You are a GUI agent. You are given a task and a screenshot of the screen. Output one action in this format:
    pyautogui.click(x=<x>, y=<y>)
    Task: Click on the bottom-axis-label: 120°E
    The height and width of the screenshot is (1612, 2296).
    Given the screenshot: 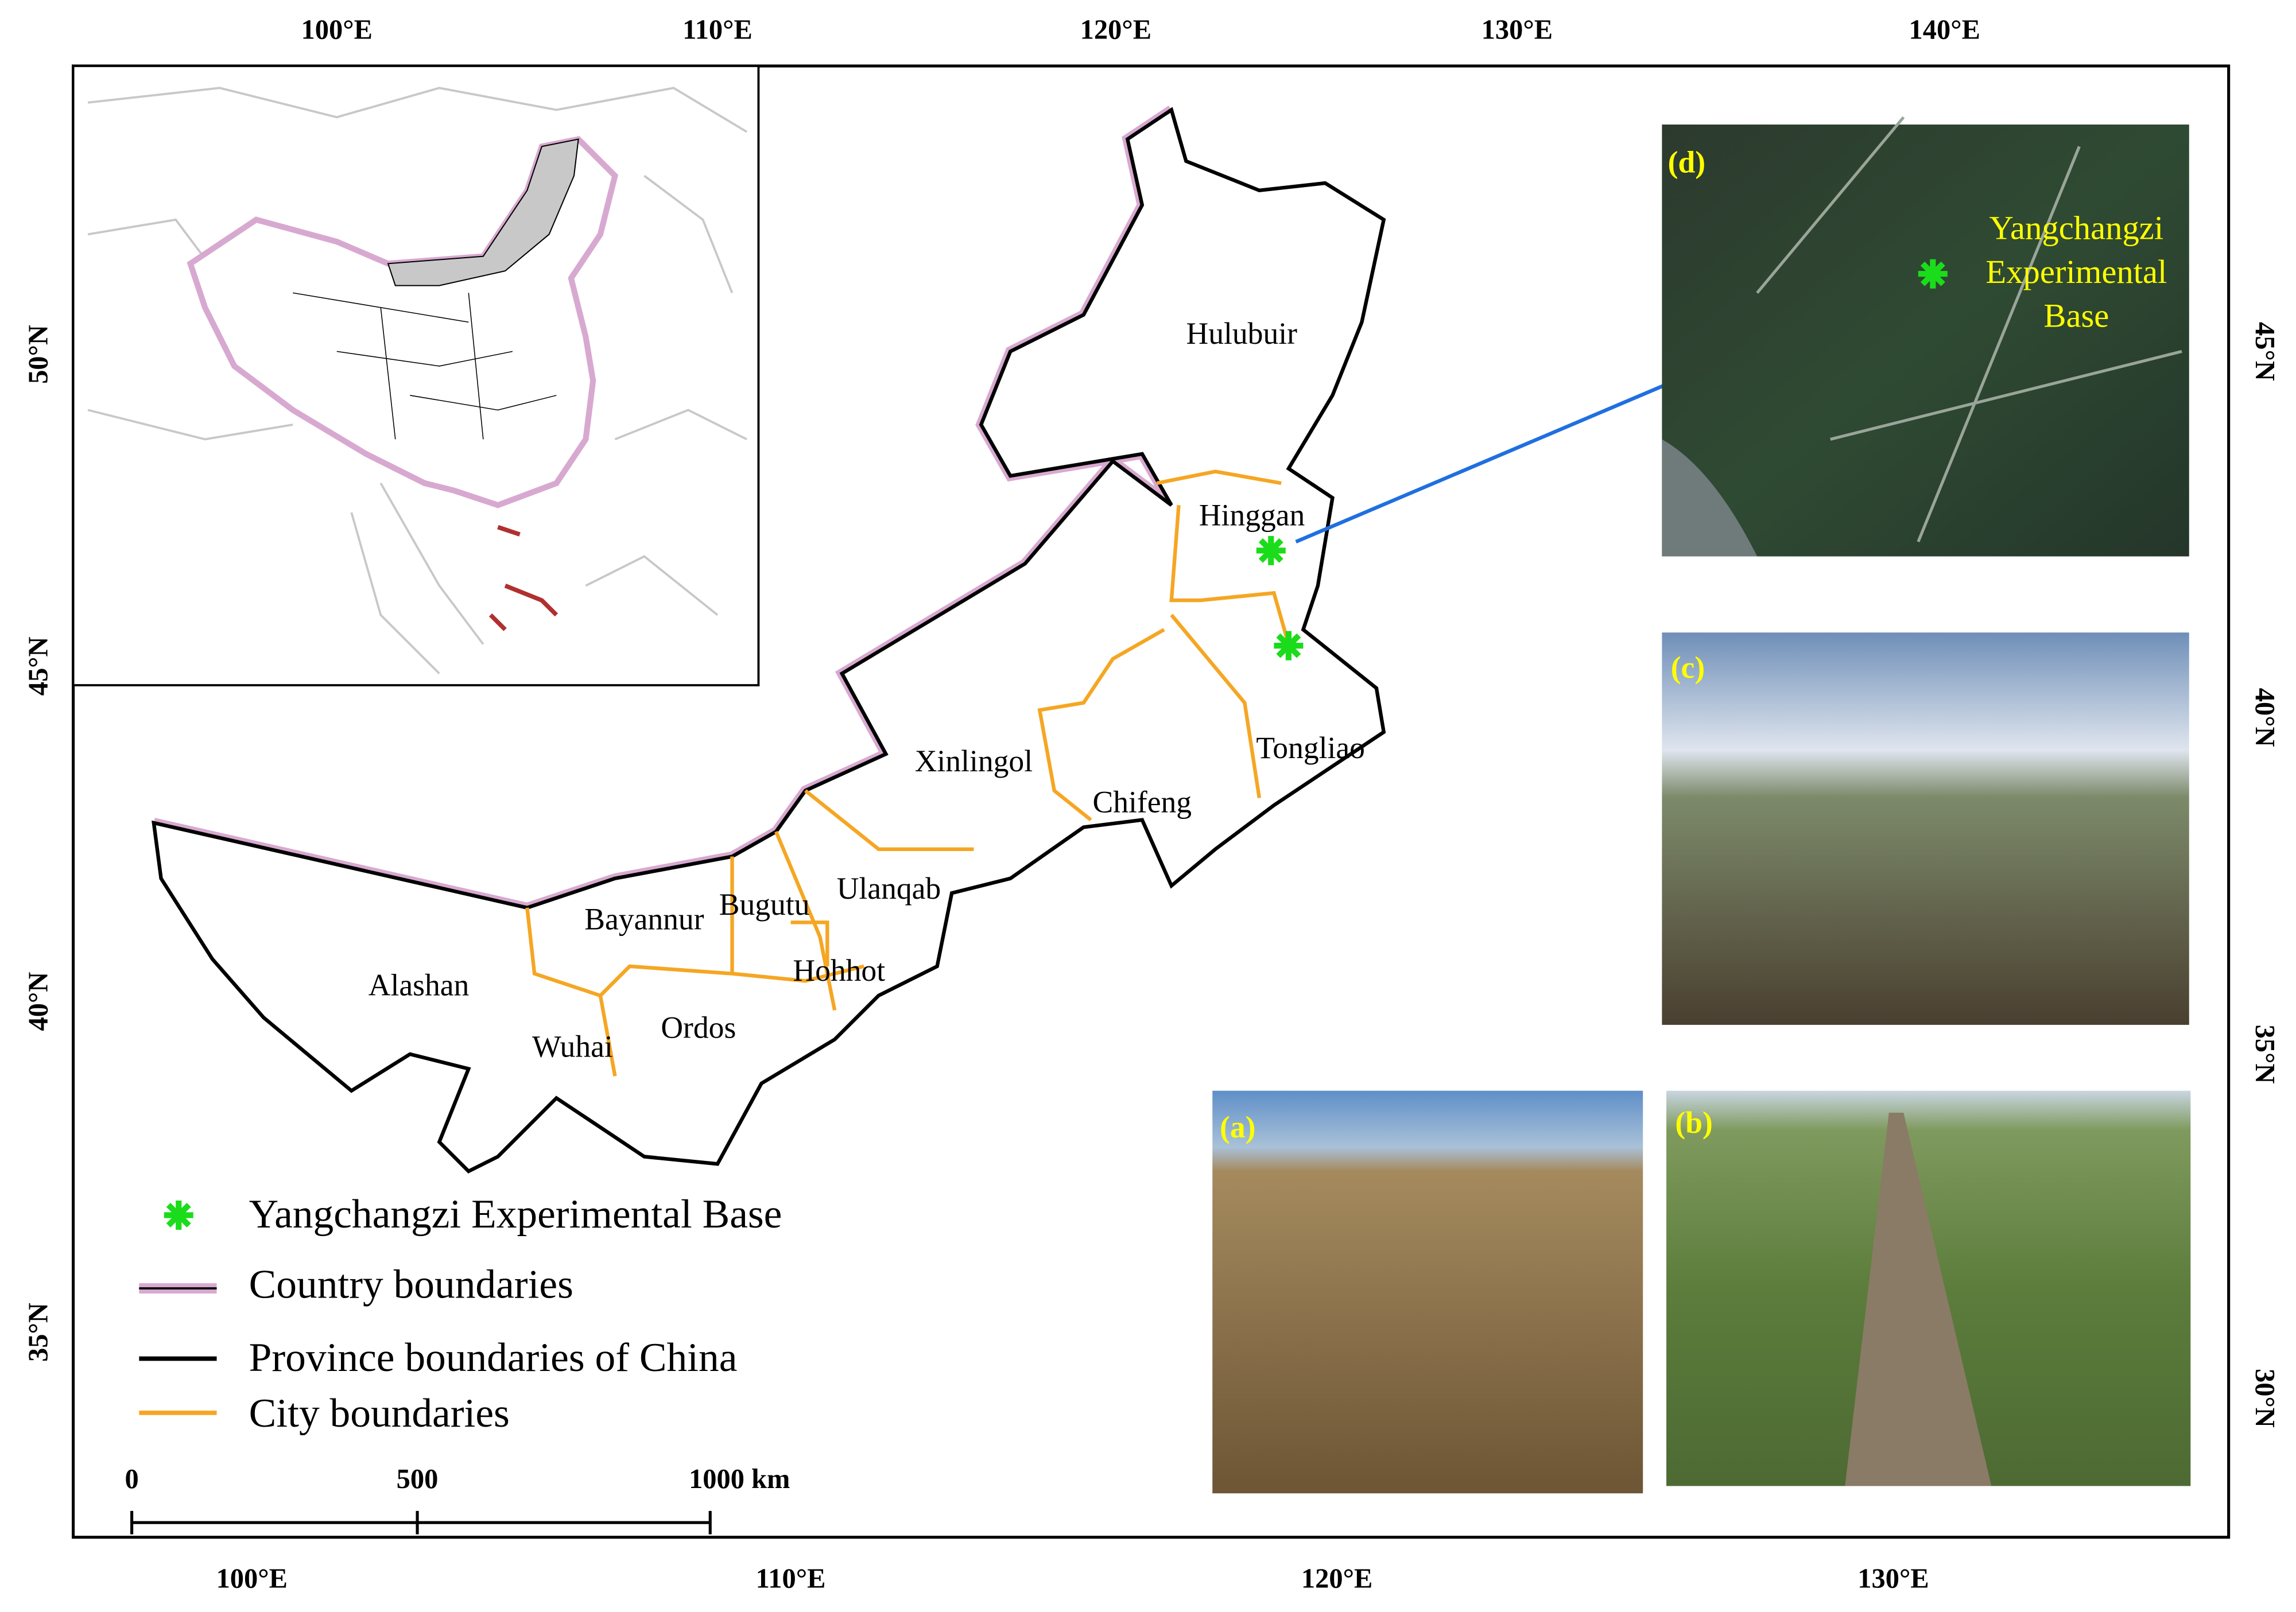 What is the action you would take?
    pyautogui.click(x=1336, y=1578)
    